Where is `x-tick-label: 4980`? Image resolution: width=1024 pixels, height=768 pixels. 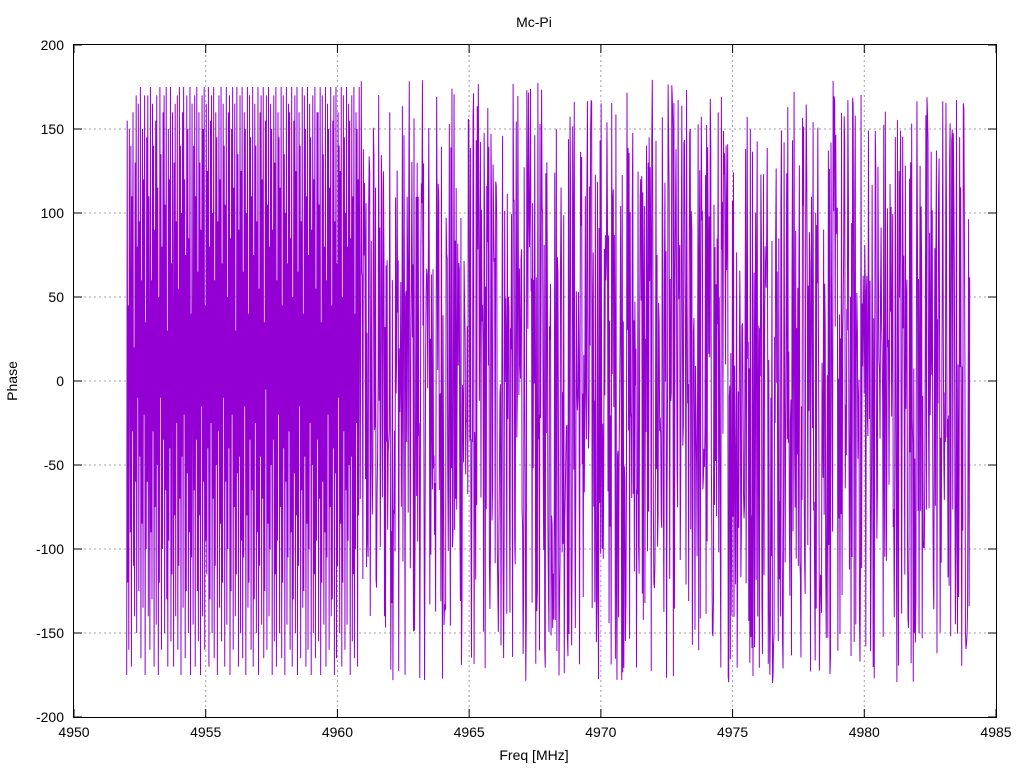 x-tick-label: 4980 is located at coordinates (864, 732).